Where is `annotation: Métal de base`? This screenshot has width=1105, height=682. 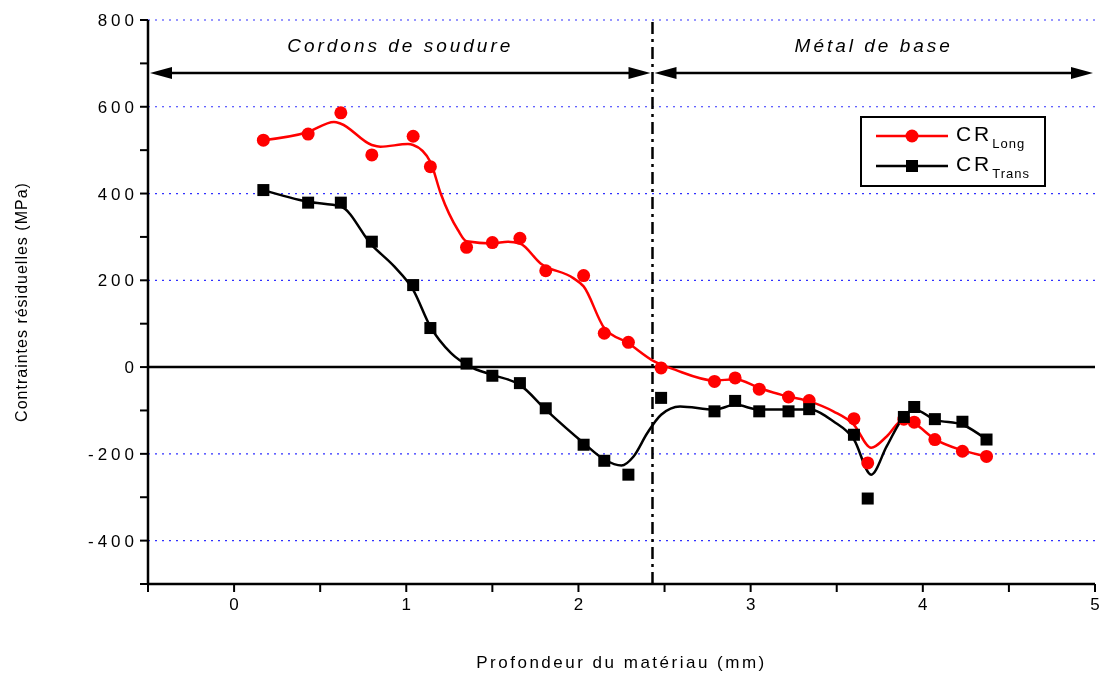
annotation: Métal de base is located at coordinates (873, 45).